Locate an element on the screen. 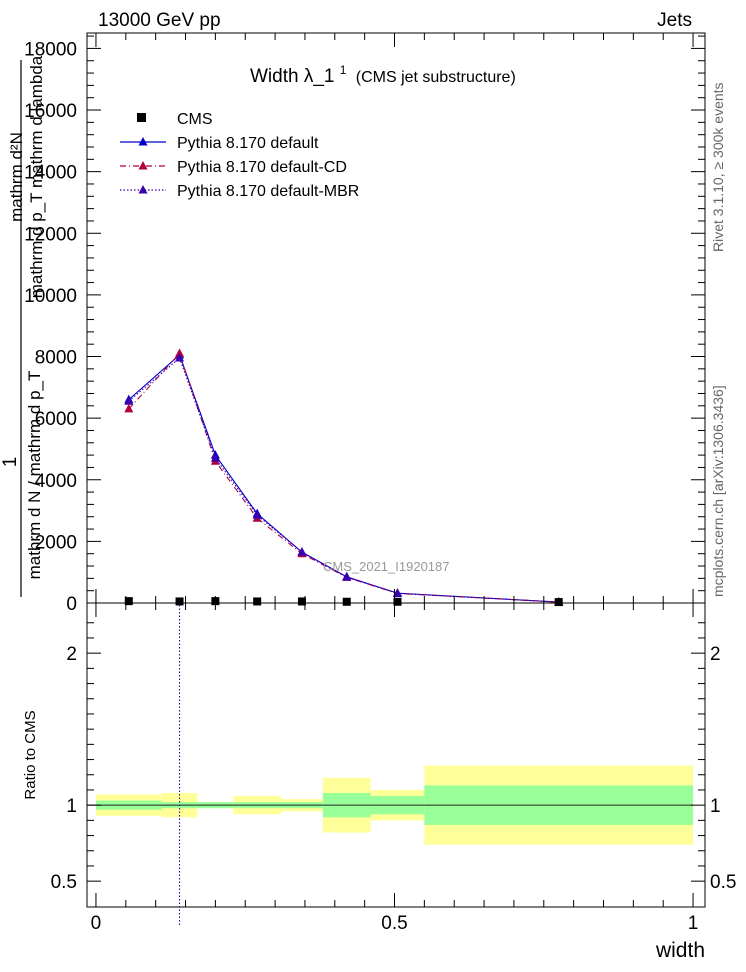  top-y-tick-label: 10000 is located at coordinates (50, 296).